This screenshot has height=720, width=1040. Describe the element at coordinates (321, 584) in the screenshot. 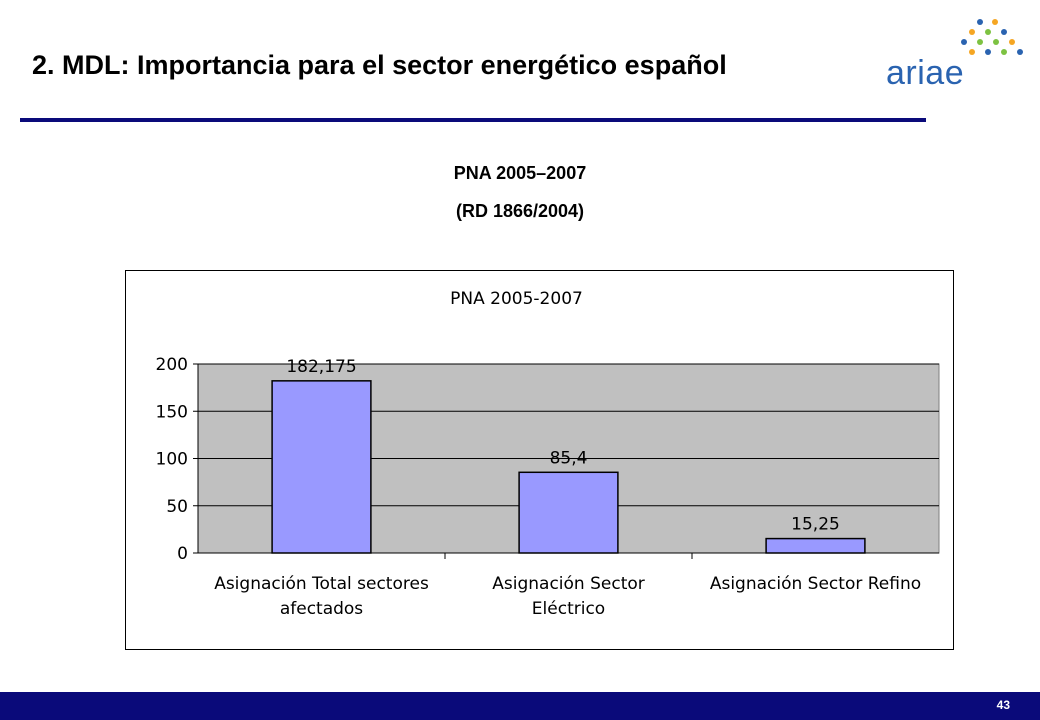

I see `x-category-label: Asignación Total sectores` at that location.